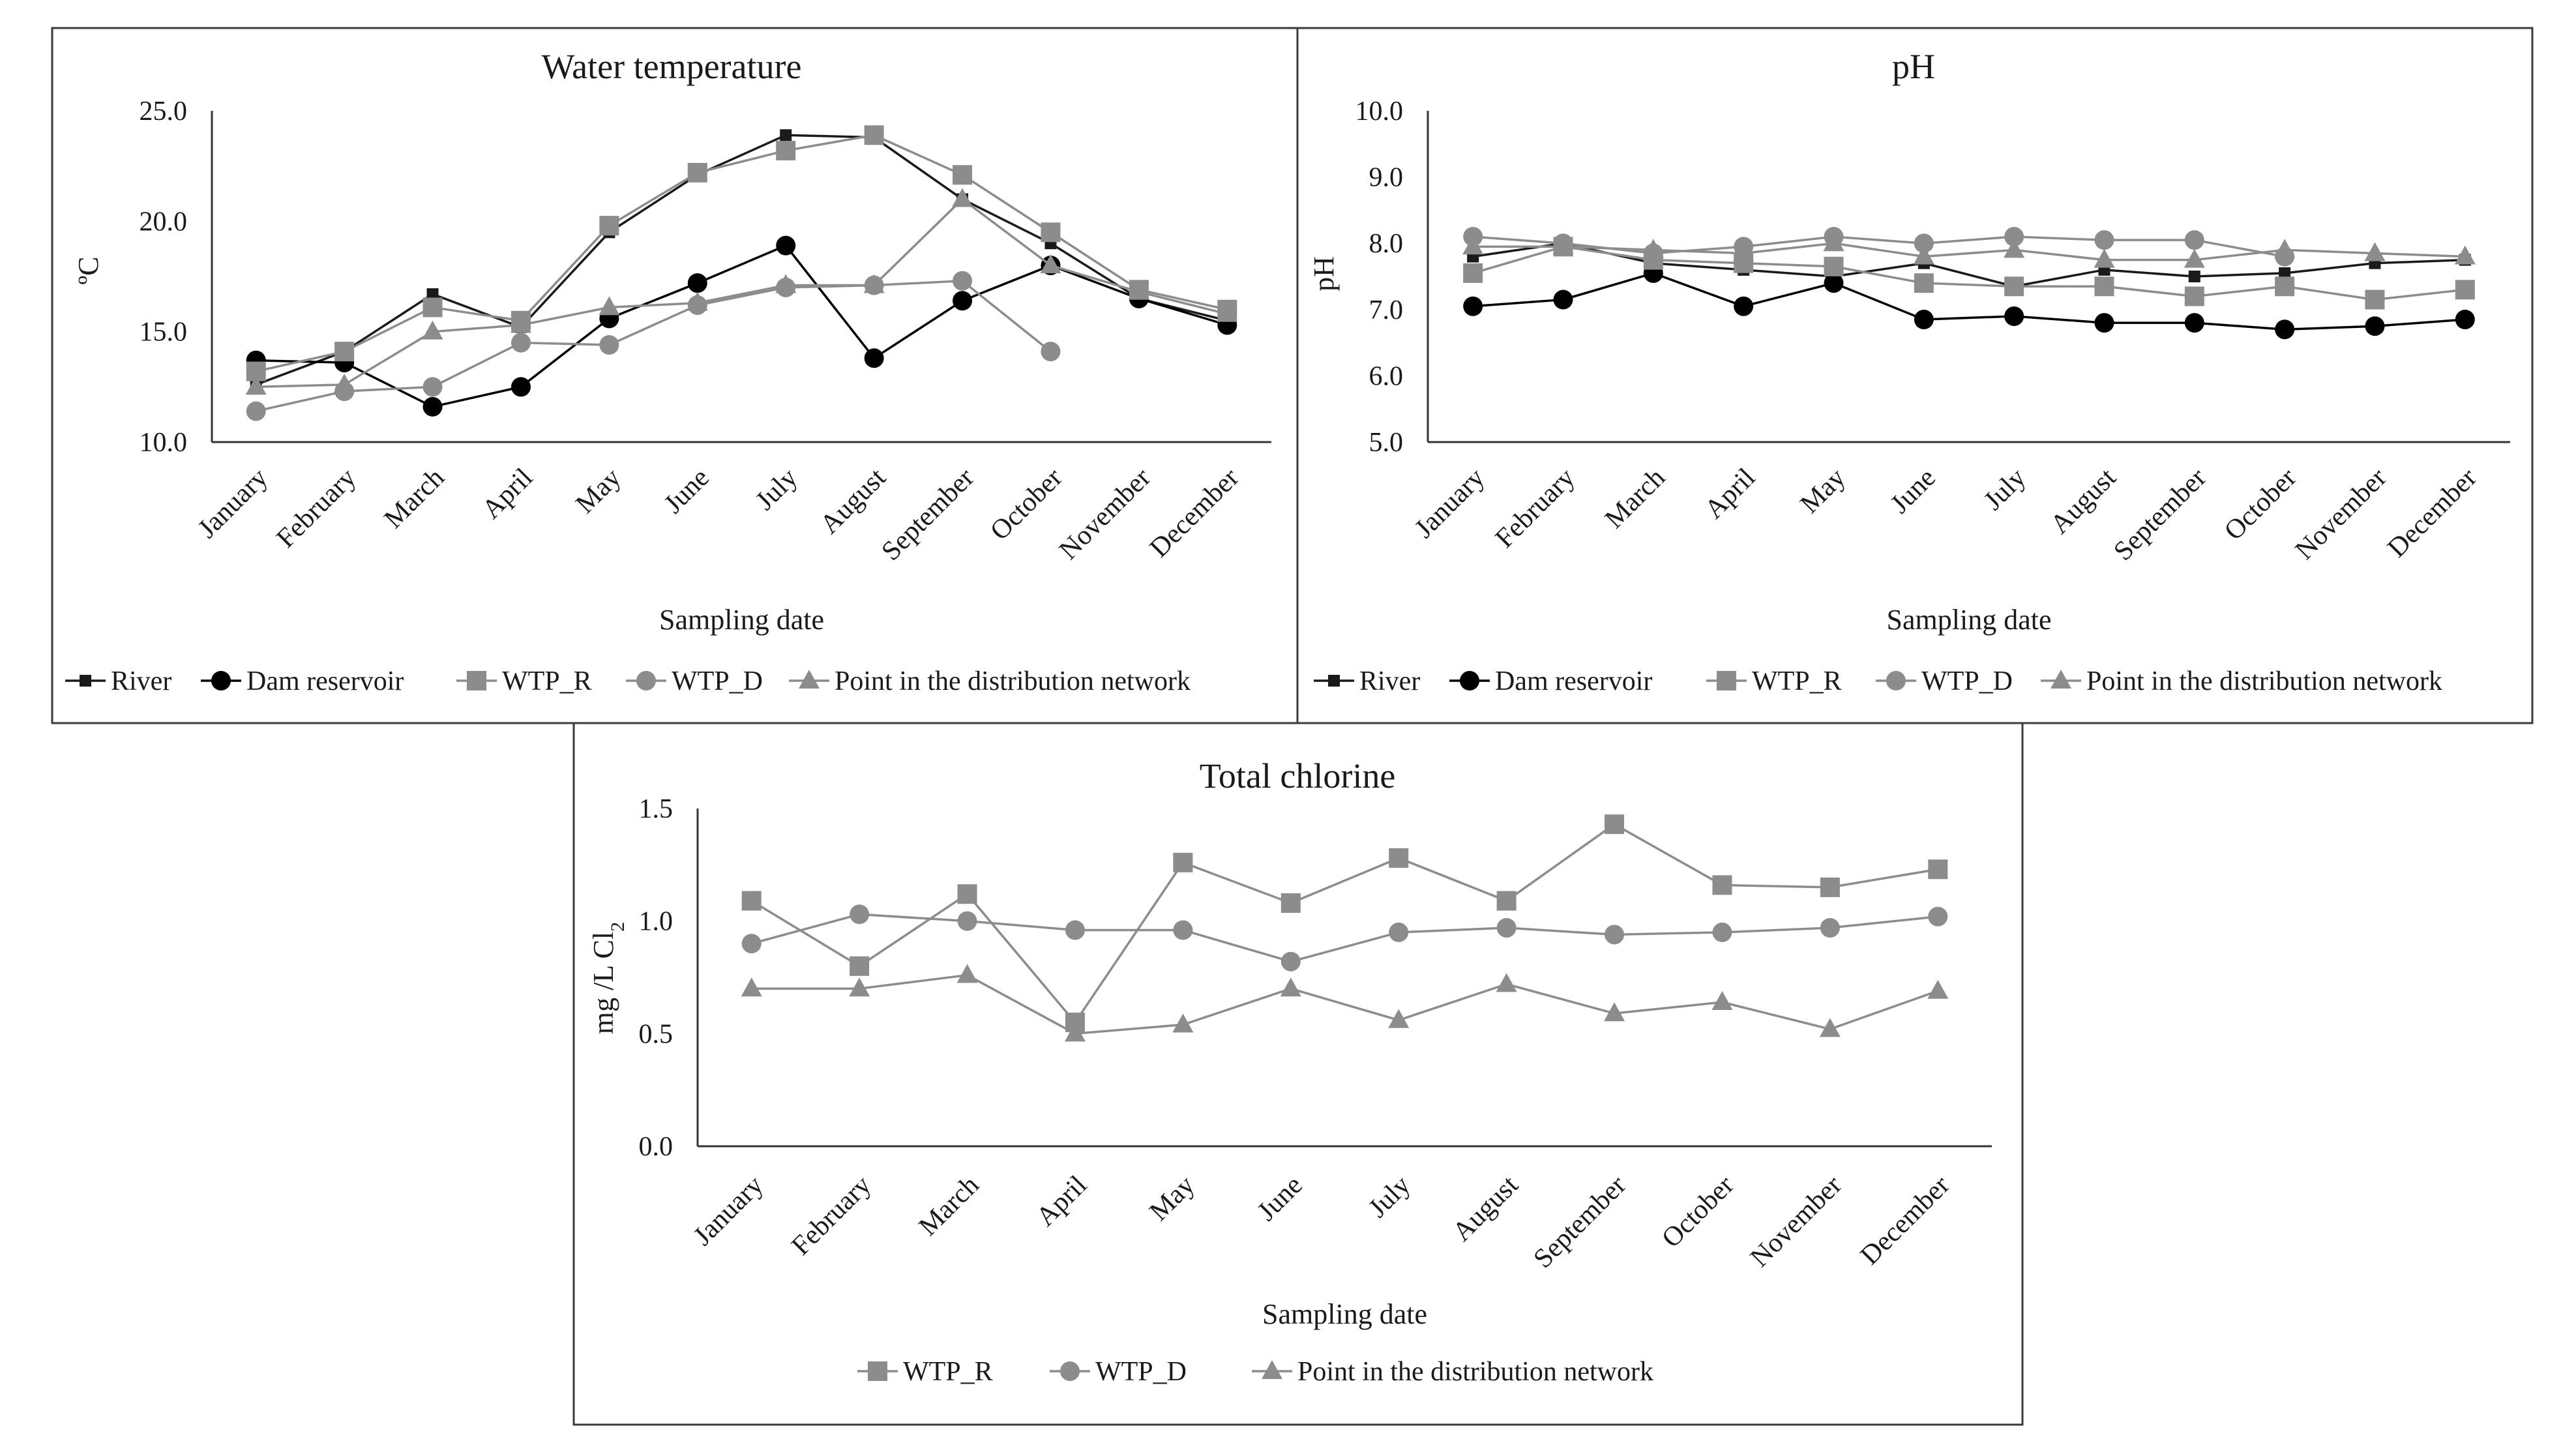 Image resolution: width=2576 pixels, height=1454 pixels. I want to click on y-tick-label: 1.5, so click(656, 809).